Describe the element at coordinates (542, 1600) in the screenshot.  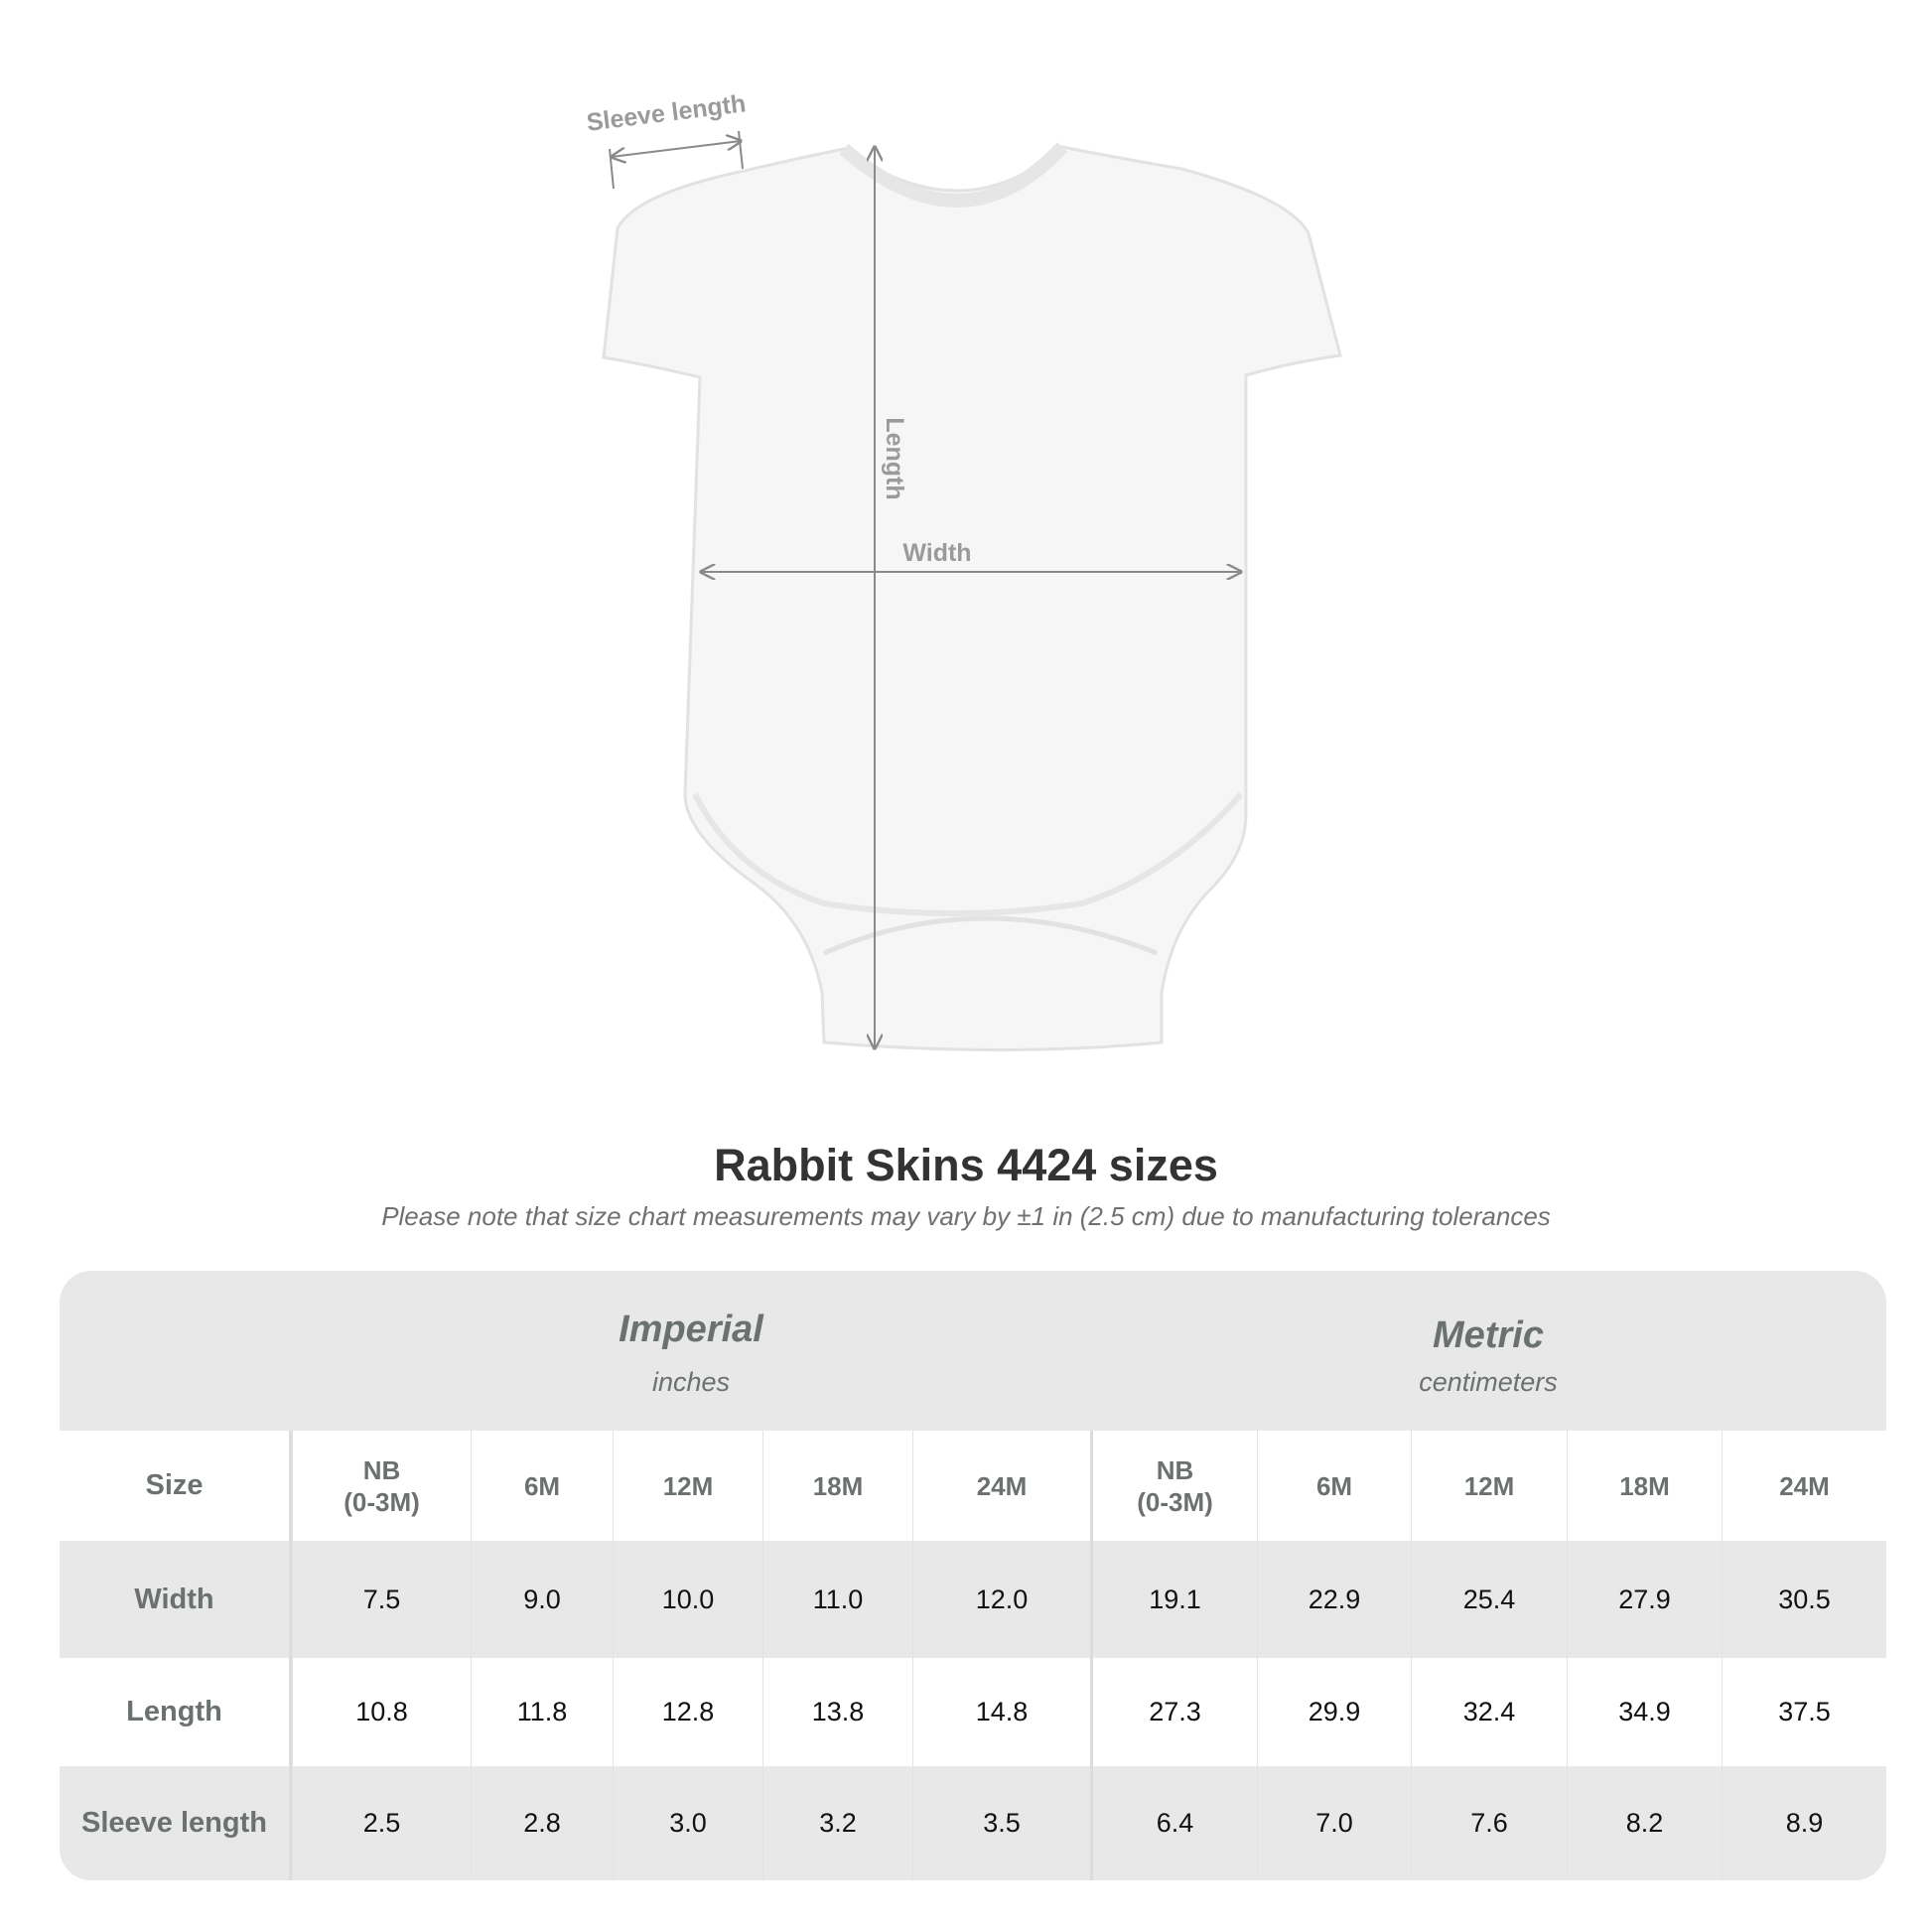
I see `imperial-value: 9.0` at that location.